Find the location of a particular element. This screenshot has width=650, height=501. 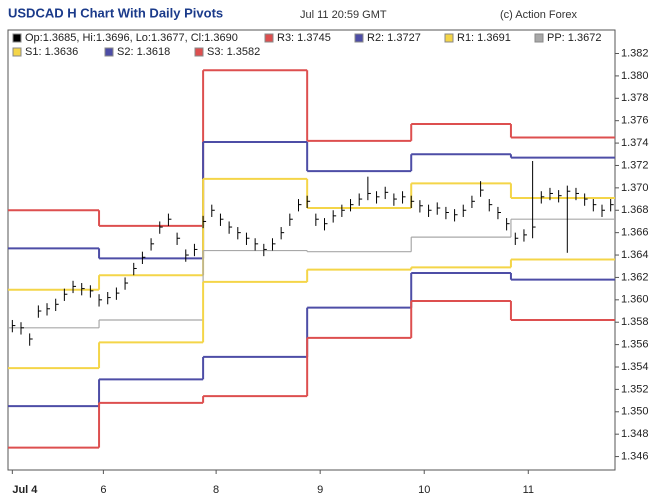

y-tick-label: 1.374 is located at coordinates (635, 143).